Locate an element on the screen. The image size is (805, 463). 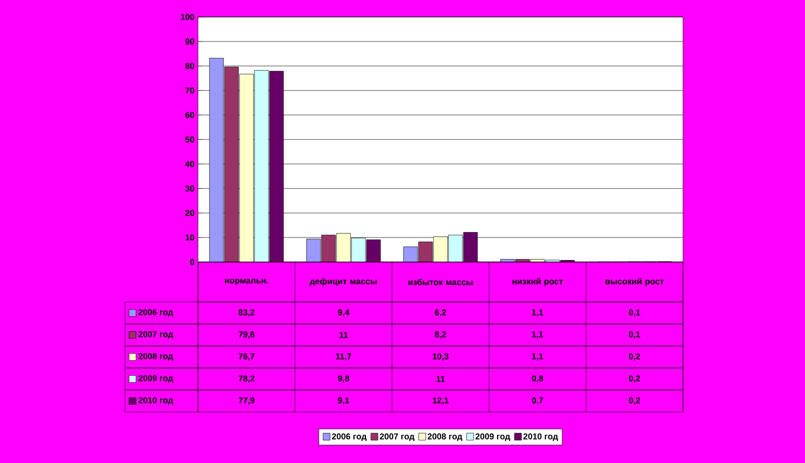
data-label: 0,7 is located at coordinates (538, 401).